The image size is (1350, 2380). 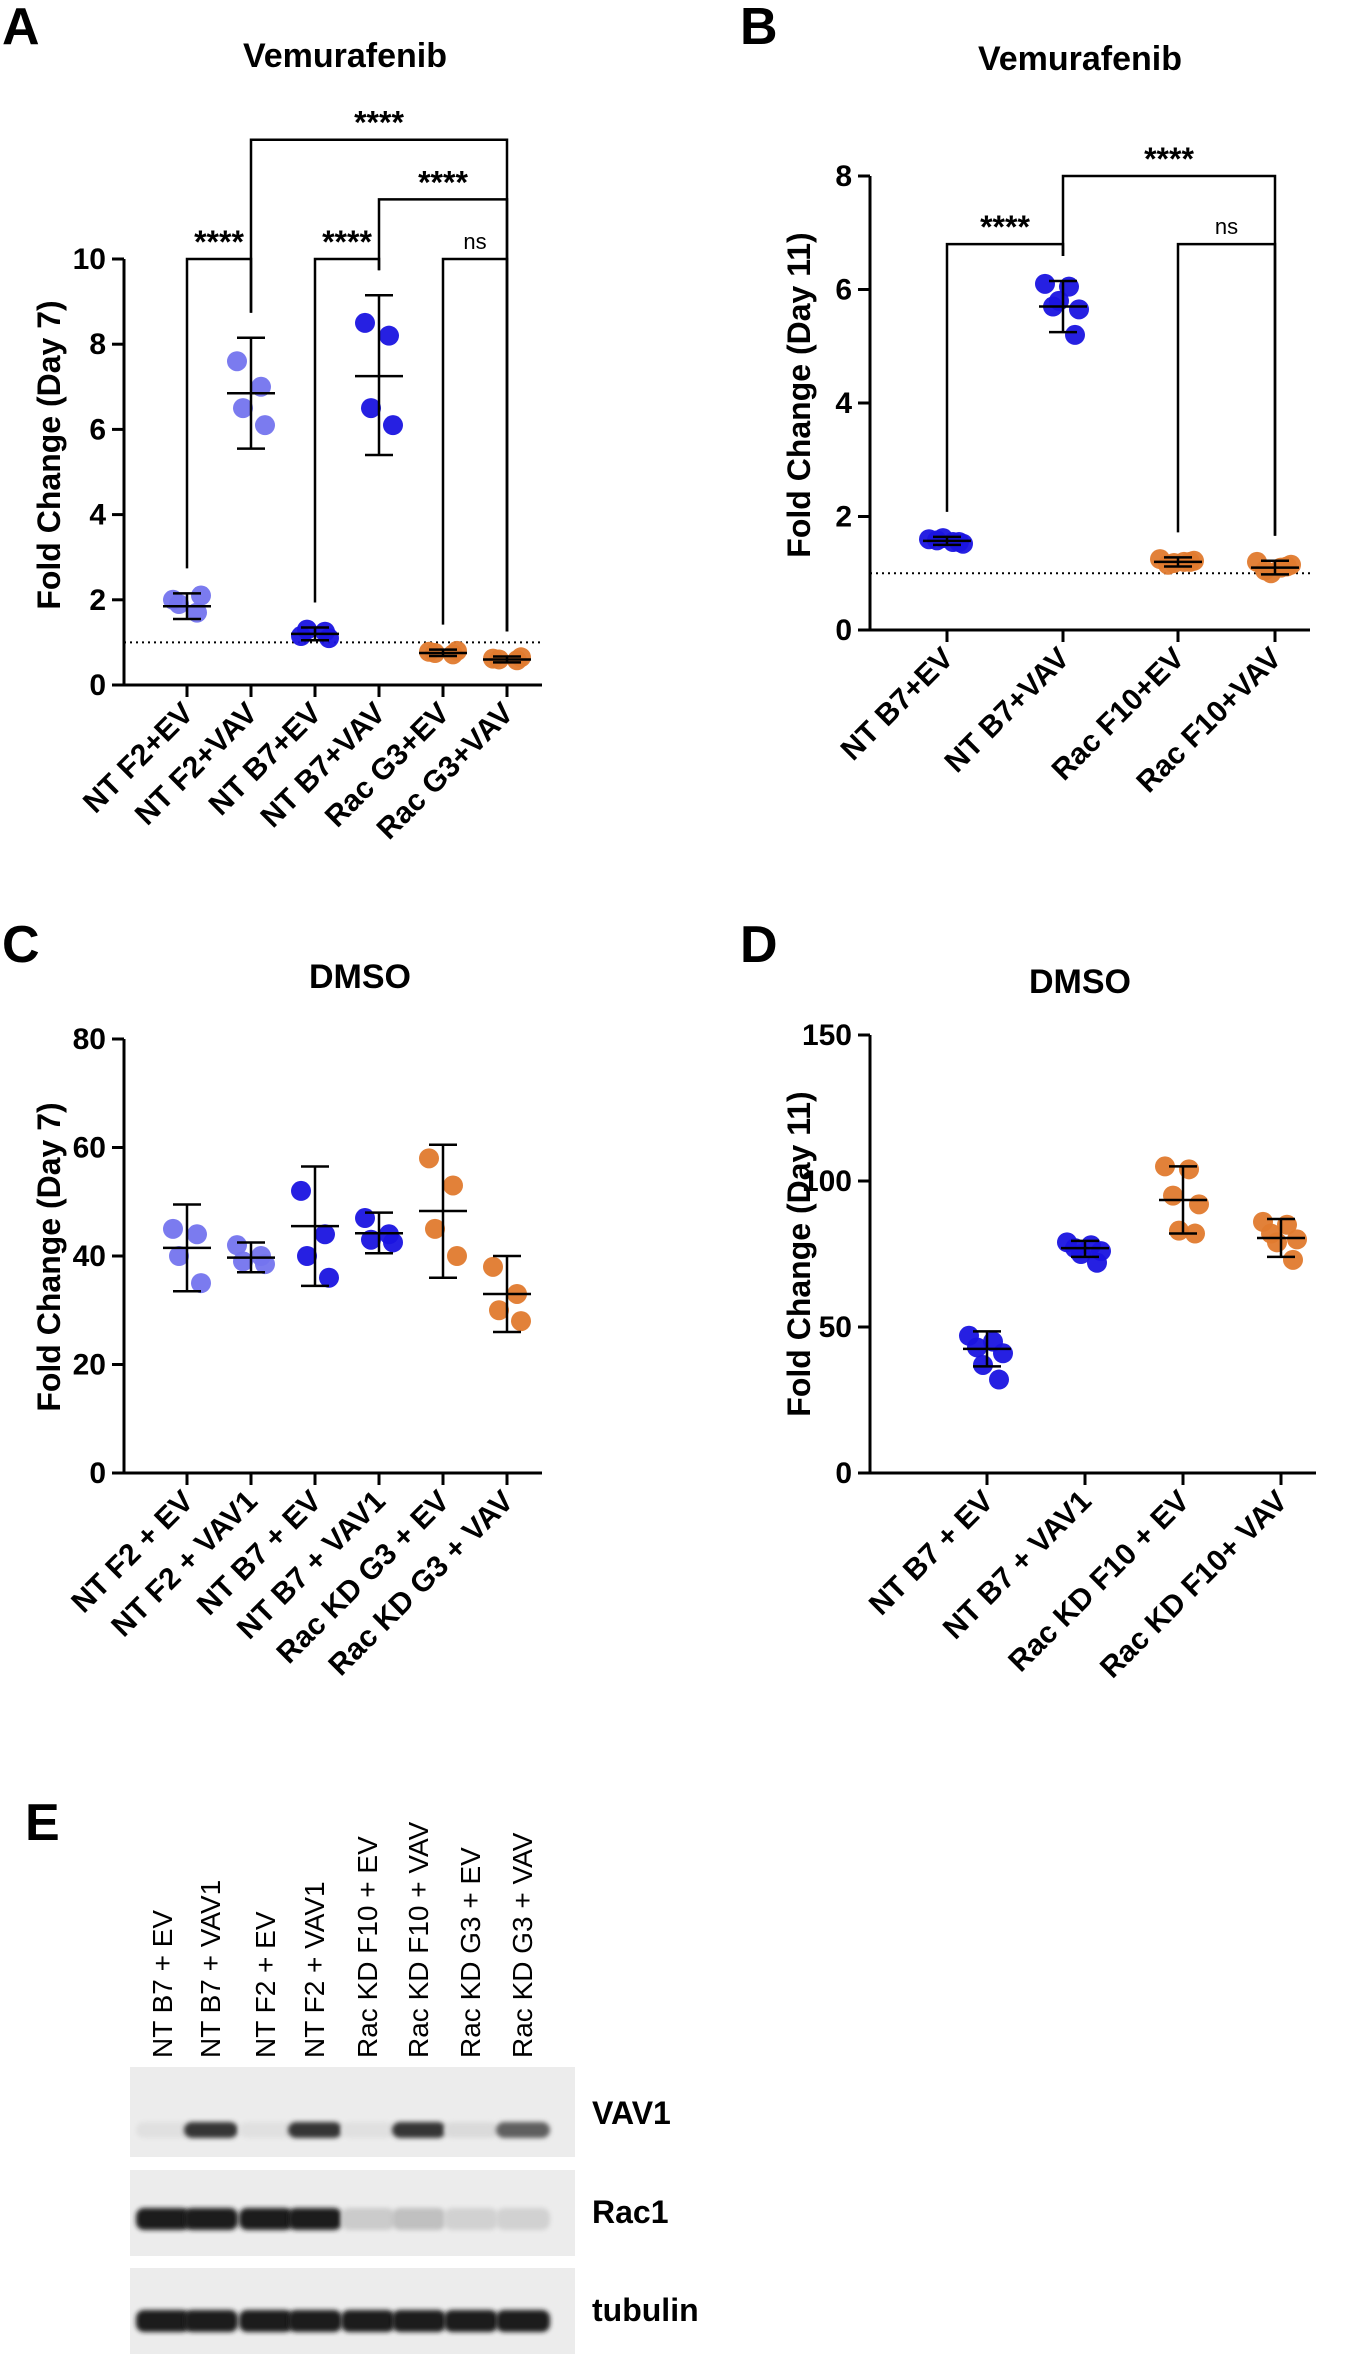 What do you see at coordinates (210, 1969) in the screenshot?
I see `blot-lane-label: NT B7 + VAV1` at bounding box center [210, 1969].